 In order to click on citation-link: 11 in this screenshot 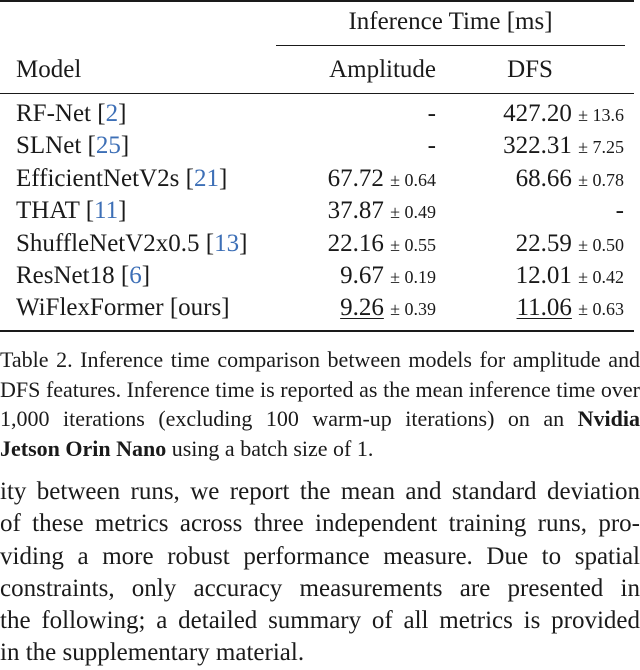, I will do `click(106, 211)`.